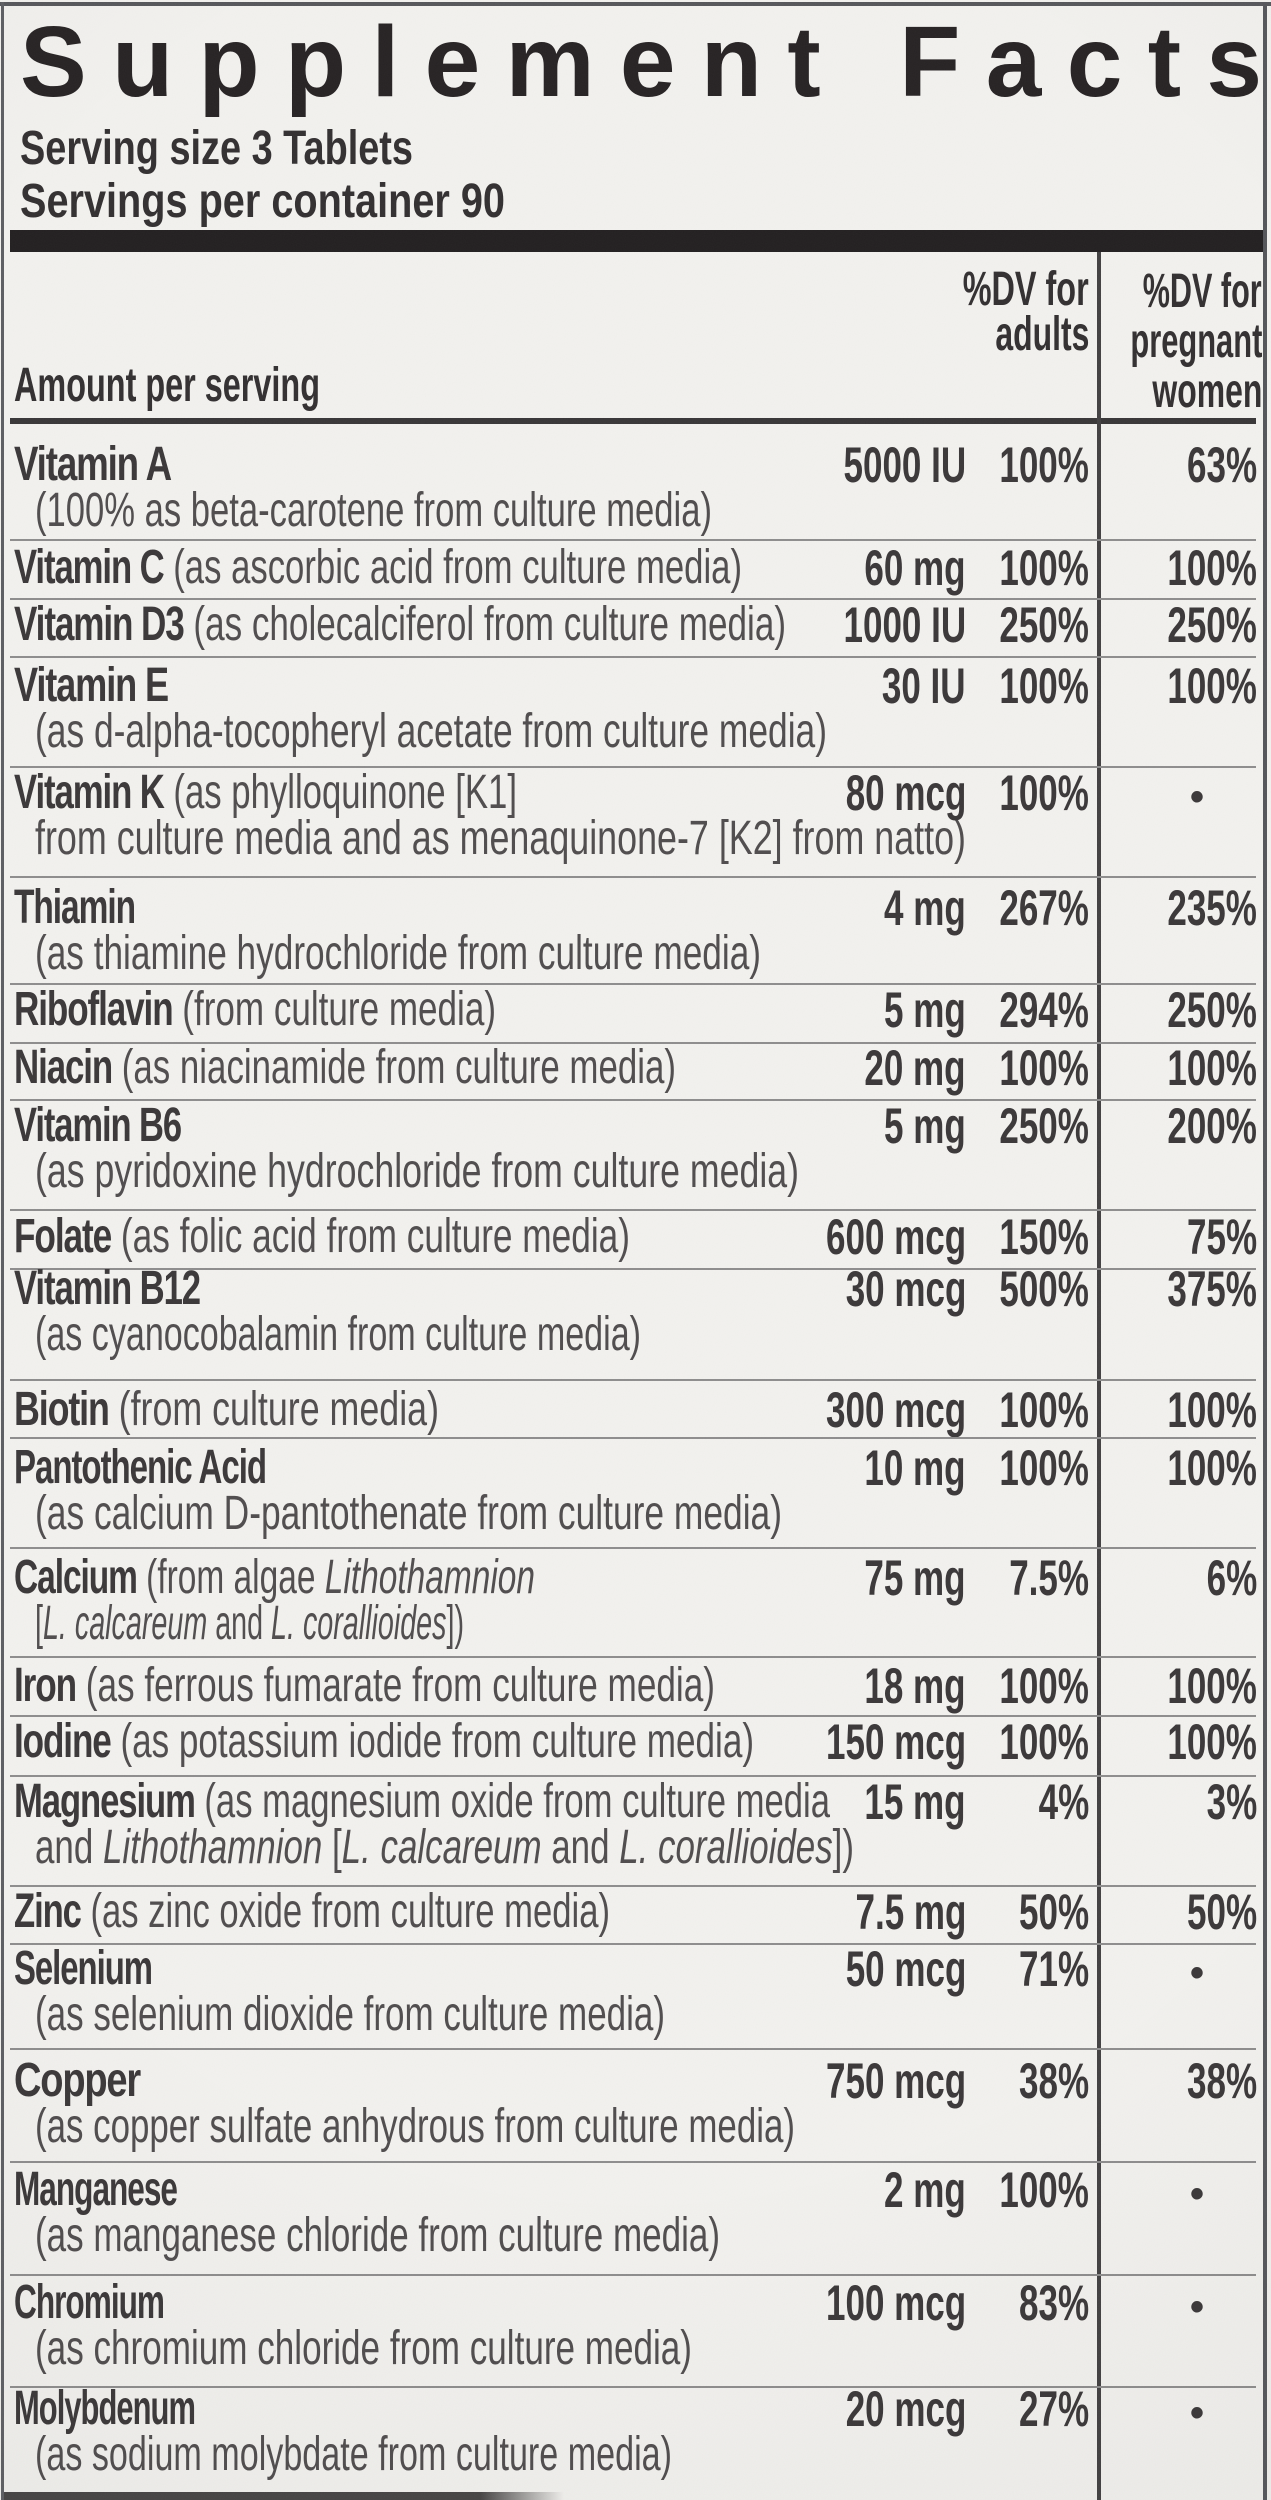 Image resolution: width=1271 pixels, height=2500 pixels. What do you see at coordinates (1212, 908) in the screenshot?
I see `dv-pregnant-value: 235%` at bounding box center [1212, 908].